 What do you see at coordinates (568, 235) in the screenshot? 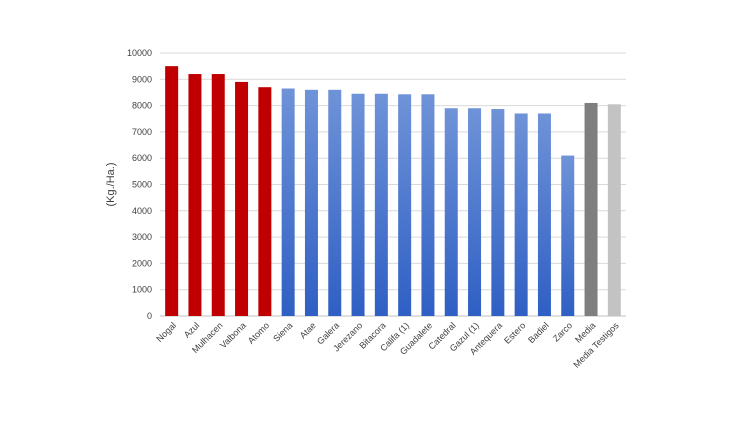
I see `bar-zarco` at bounding box center [568, 235].